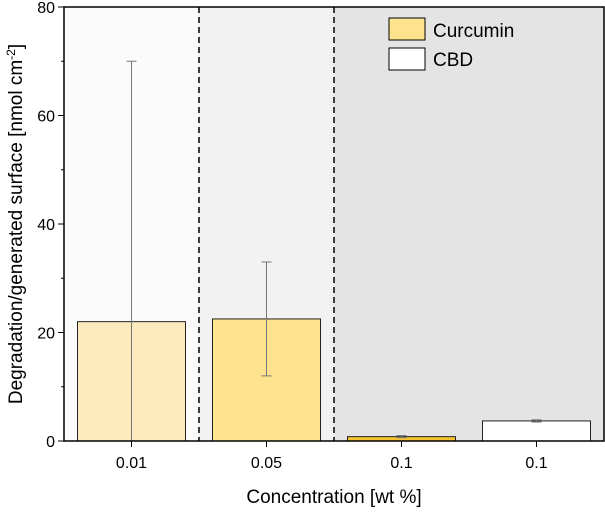 The height and width of the screenshot is (512, 605). Describe the element at coordinates (46, 334) in the screenshot. I see `y-tick-label: 20` at that location.